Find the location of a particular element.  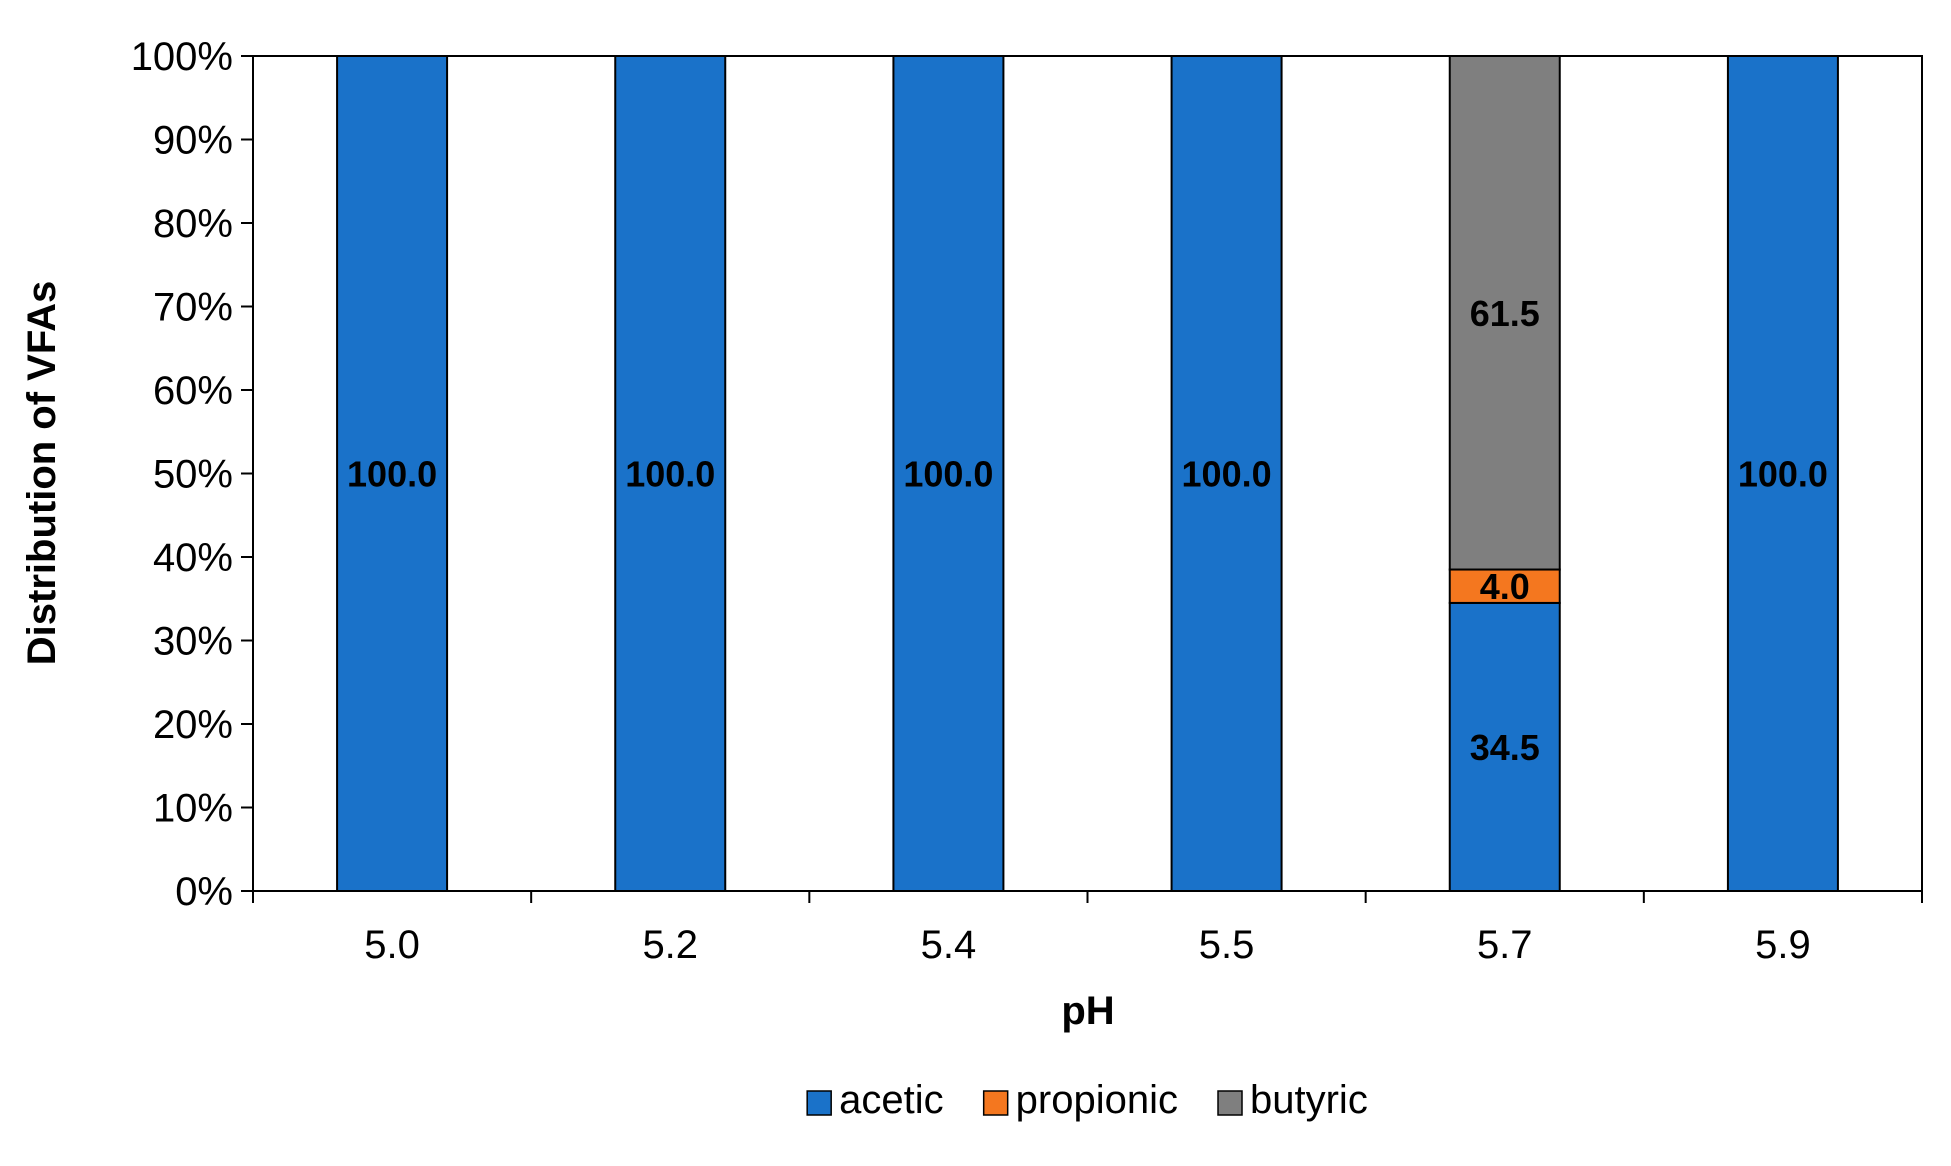

bar-butyric is located at coordinates (1504, 313).